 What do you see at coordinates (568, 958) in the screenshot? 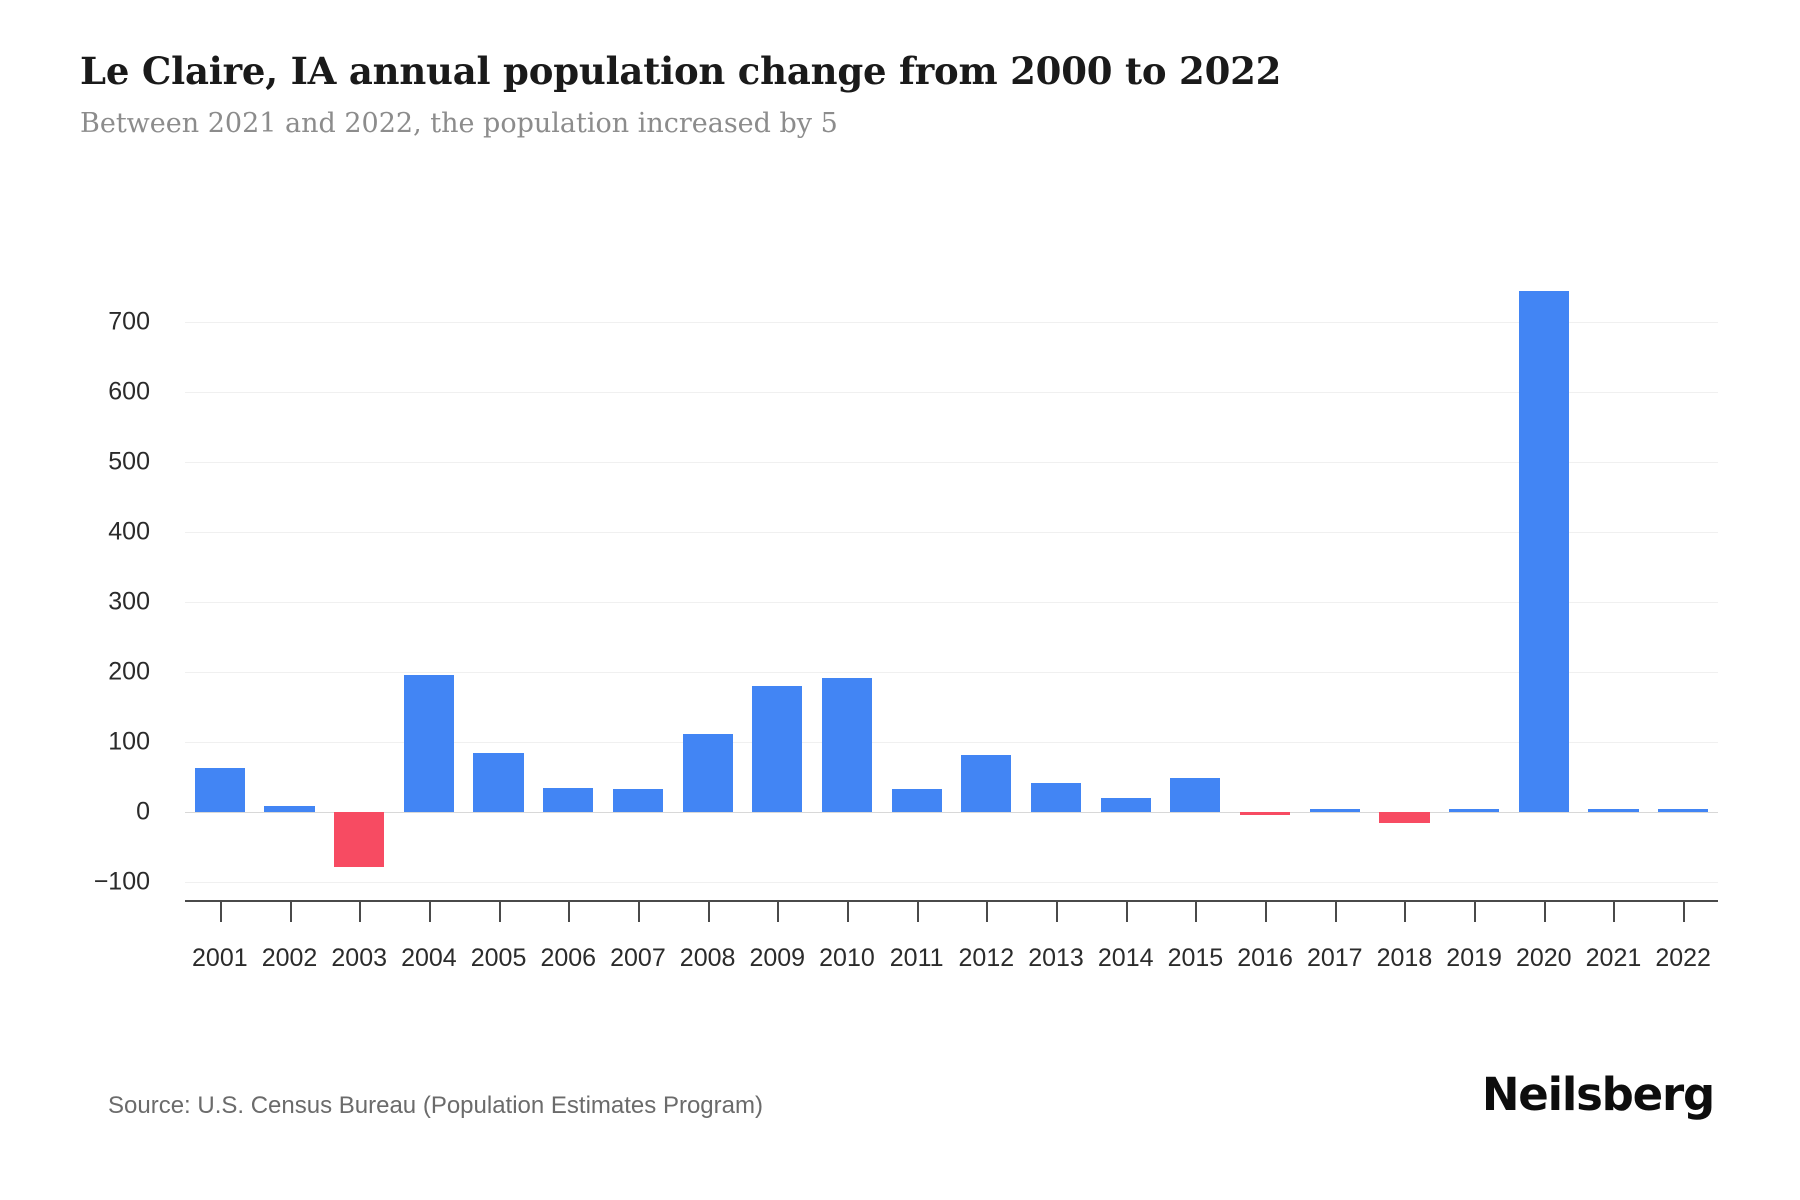
I see `x-tick-label-2006: 2006` at bounding box center [568, 958].